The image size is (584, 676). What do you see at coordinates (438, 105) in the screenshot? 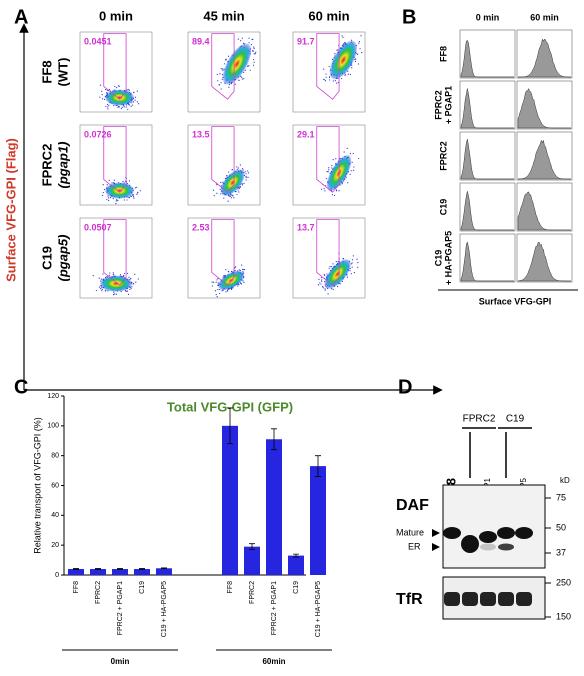
I see `row-label: FPRC2` at bounding box center [438, 105].